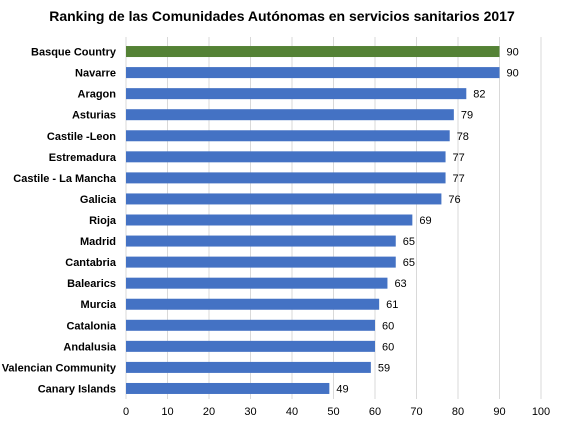 The width and height of the screenshot is (565, 432). I want to click on category-label: Estremadura, so click(83, 158).